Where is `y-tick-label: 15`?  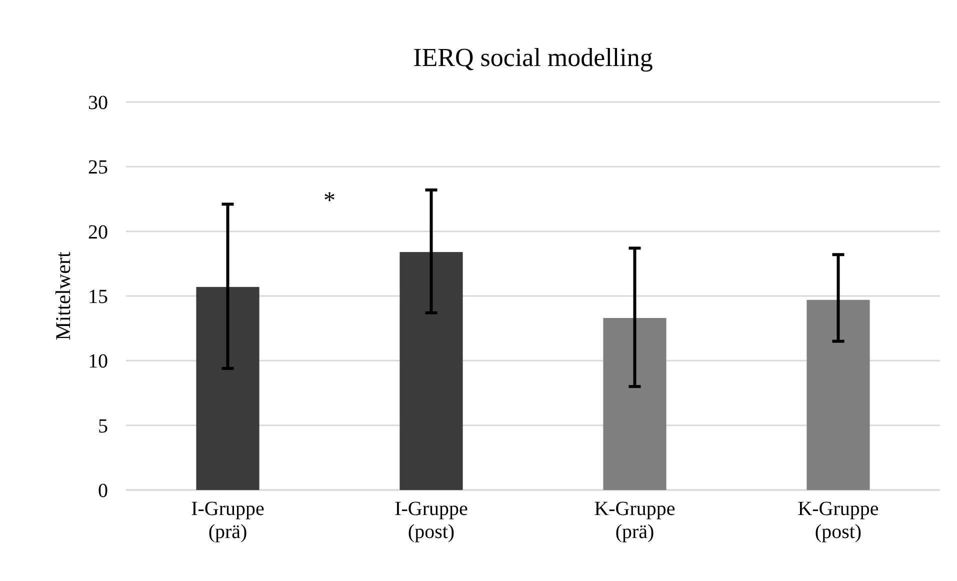
y-tick-label: 15 is located at coordinates (98, 297).